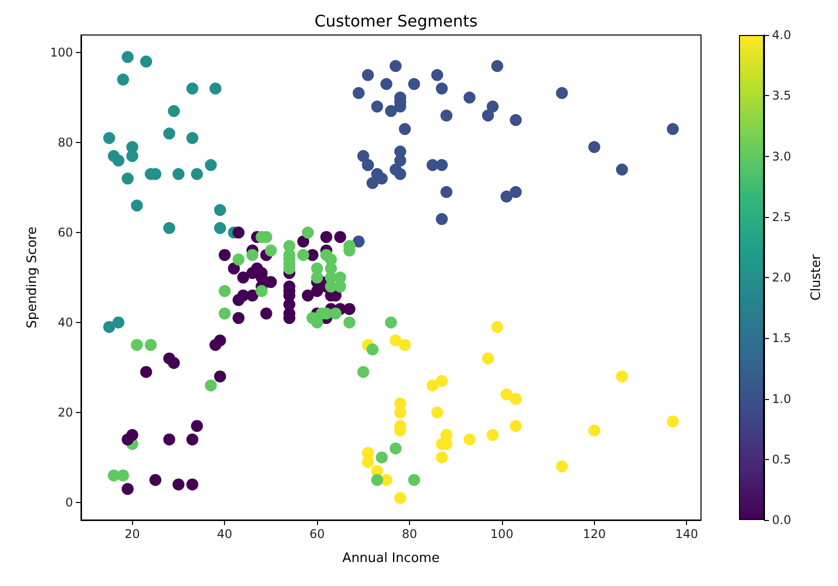 The image size is (838, 586). Describe the element at coordinates (782, 459) in the screenshot. I see `color-bar-label: 0.5` at that location.